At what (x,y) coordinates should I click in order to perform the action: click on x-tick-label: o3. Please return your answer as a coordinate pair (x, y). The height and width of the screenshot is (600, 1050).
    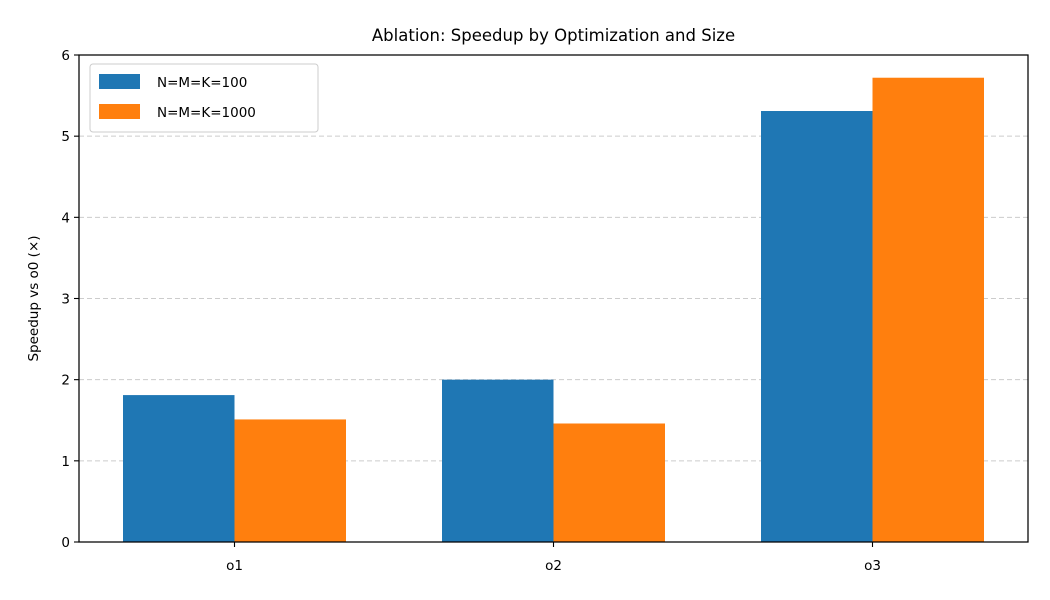
    Looking at the image, I should click on (872, 566).